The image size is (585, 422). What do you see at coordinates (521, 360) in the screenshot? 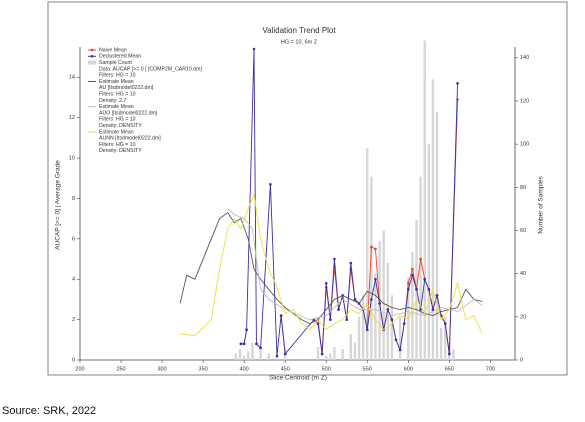
I see `y2-tick-label: 0` at bounding box center [521, 360].